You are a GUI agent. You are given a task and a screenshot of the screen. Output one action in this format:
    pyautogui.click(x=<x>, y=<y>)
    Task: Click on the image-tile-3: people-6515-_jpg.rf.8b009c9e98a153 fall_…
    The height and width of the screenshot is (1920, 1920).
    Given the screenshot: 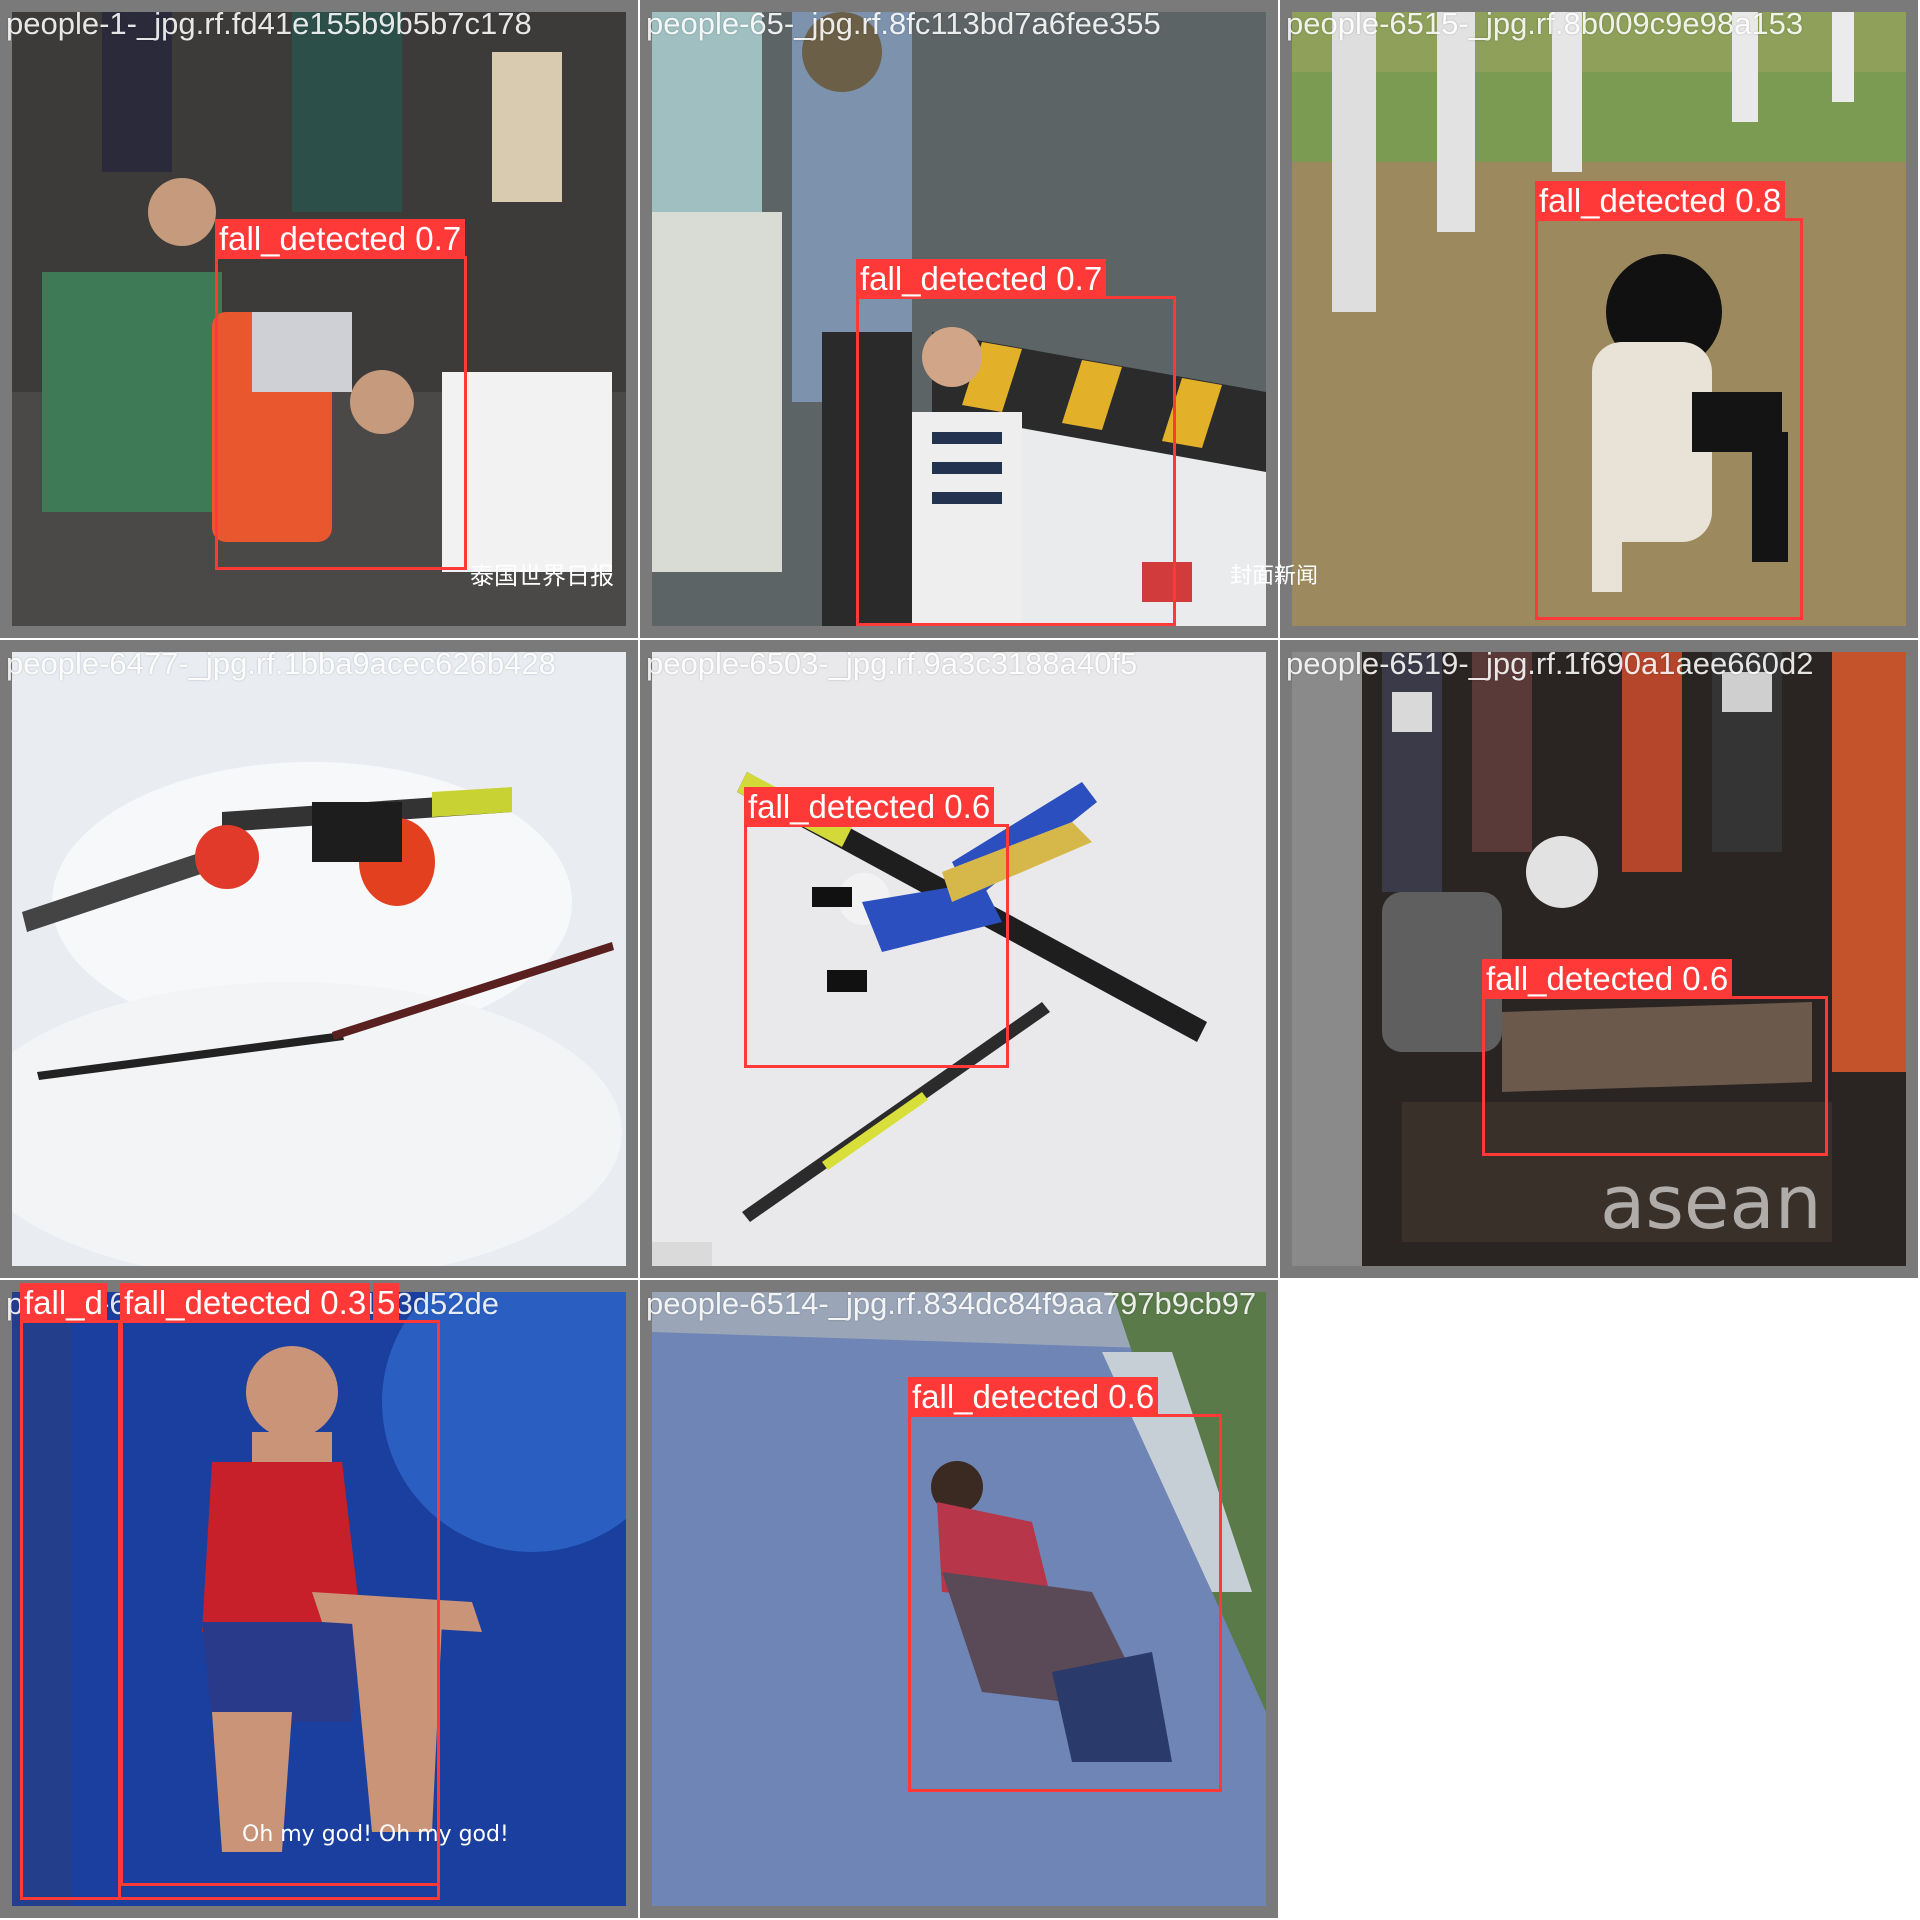 What is the action you would take?
    pyautogui.click(x=1600, y=320)
    